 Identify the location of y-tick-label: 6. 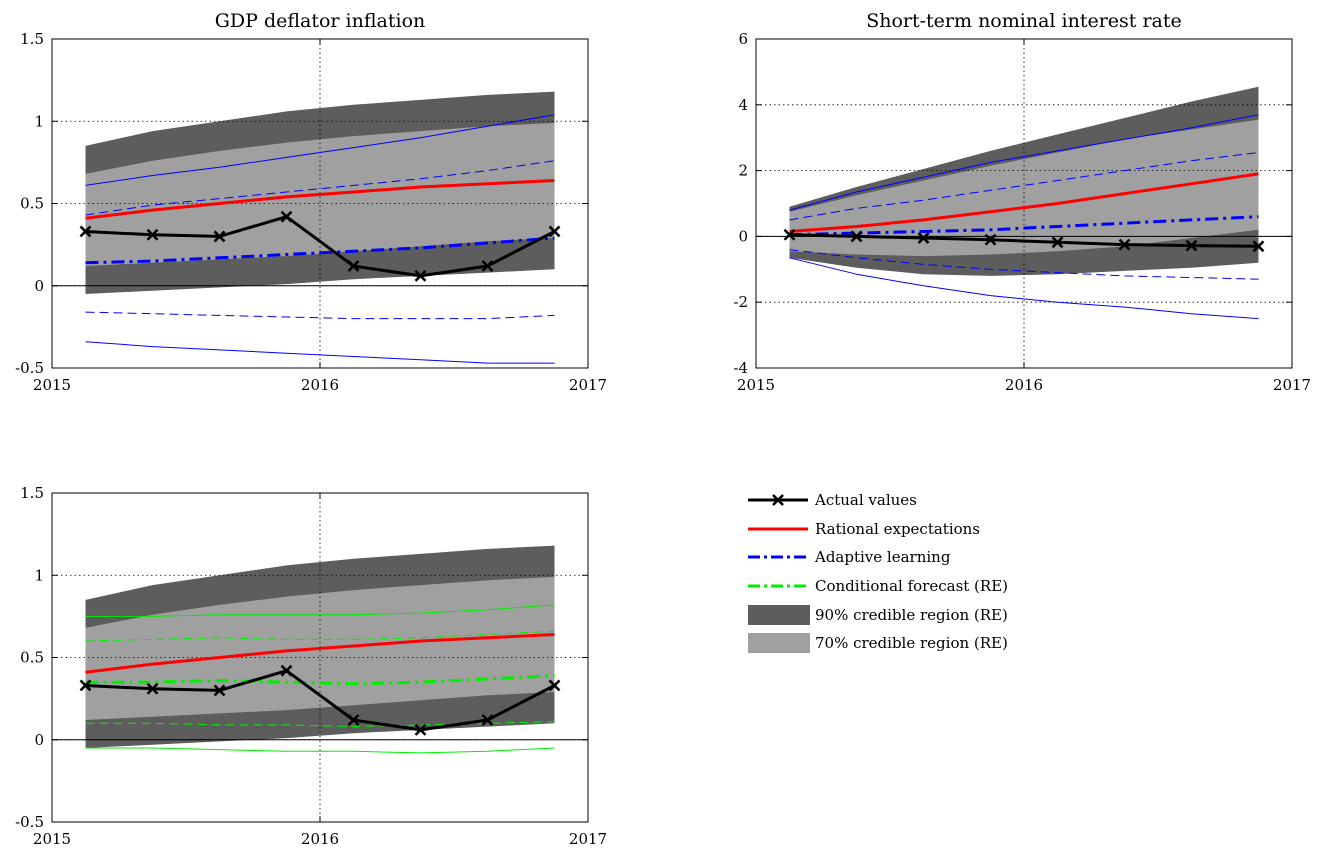
(743, 39).